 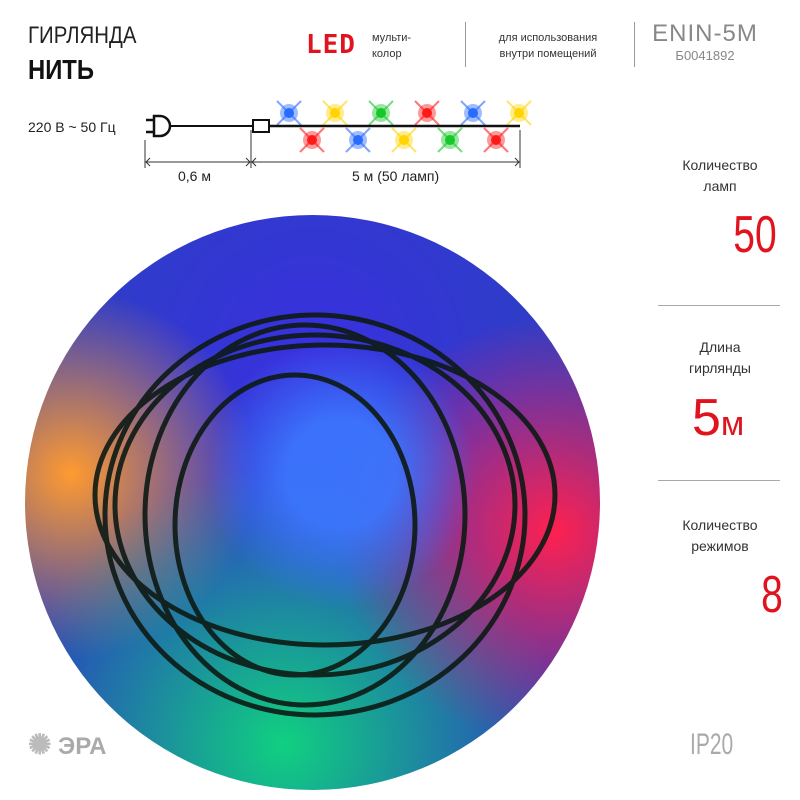 I want to click on usage-note: для использования внутри помещений, so click(x=548, y=46).